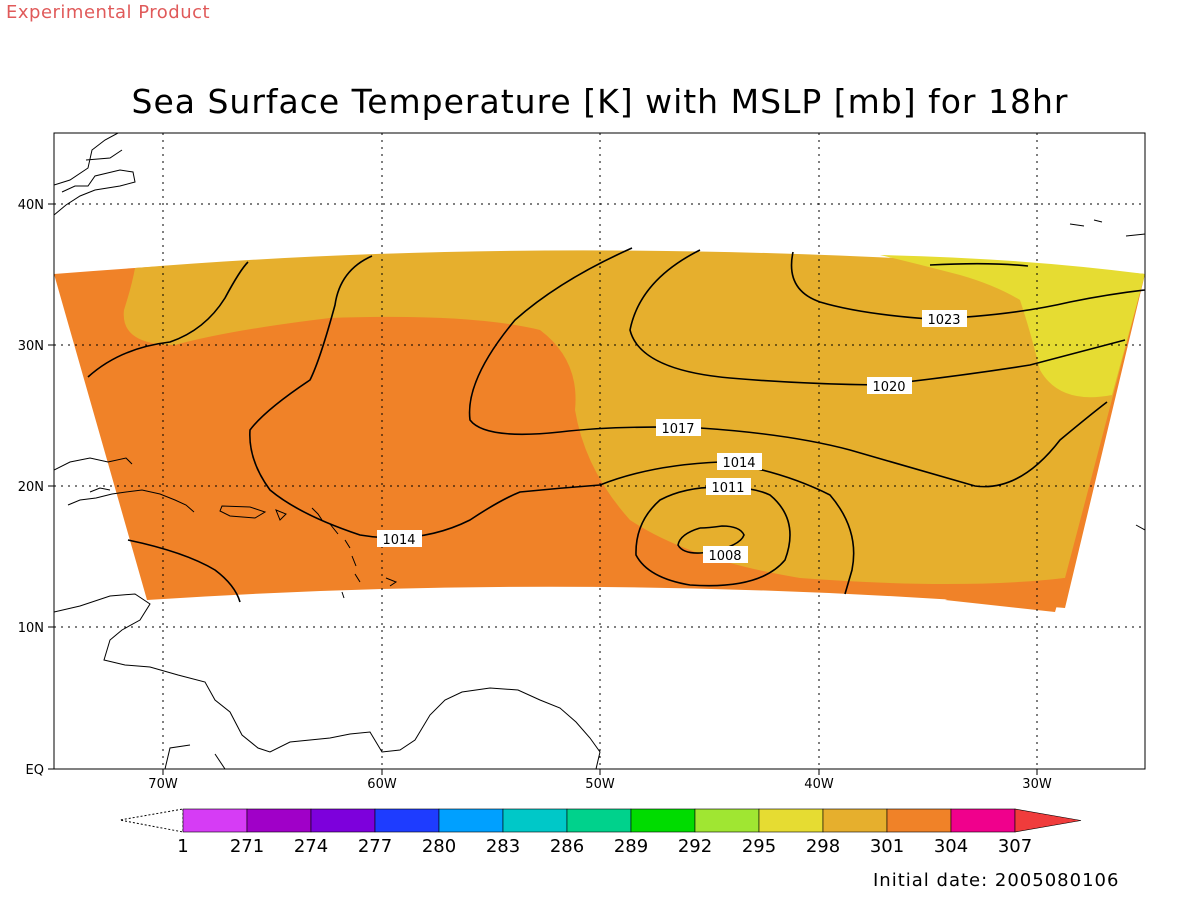 This screenshot has height=900, width=1200. Describe the element at coordinates (677, 429) in the screenshot. I see `isobar-label: 1017` at that location.